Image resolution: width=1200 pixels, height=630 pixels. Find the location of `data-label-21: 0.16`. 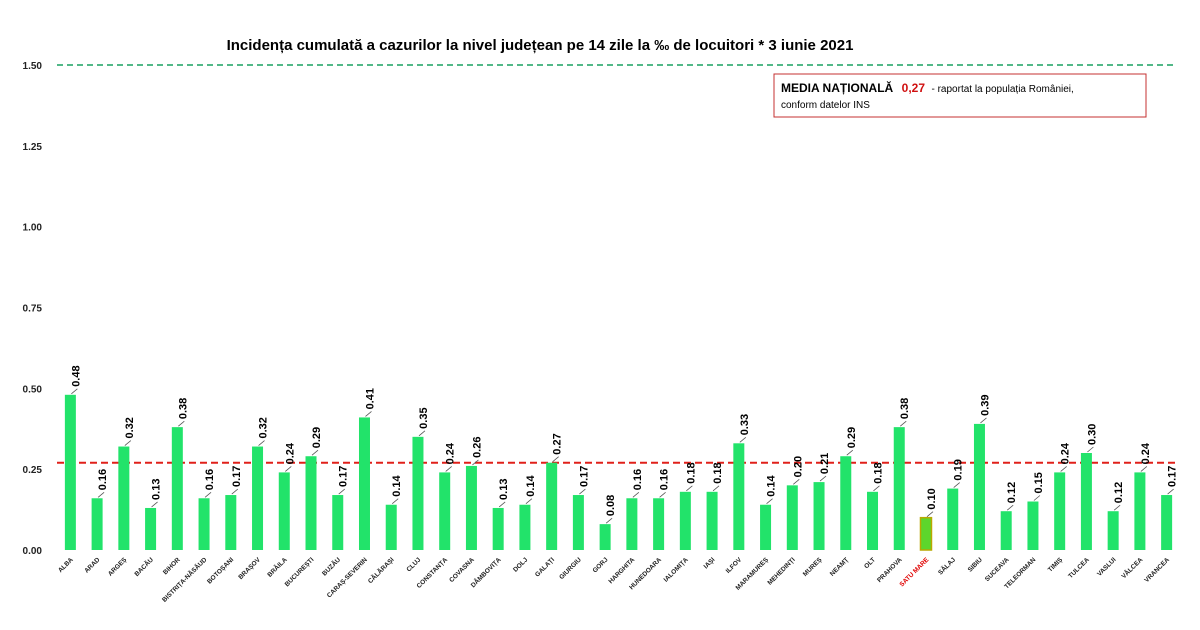

data-label-21: 0.16 is located at coordinates (638, 479).